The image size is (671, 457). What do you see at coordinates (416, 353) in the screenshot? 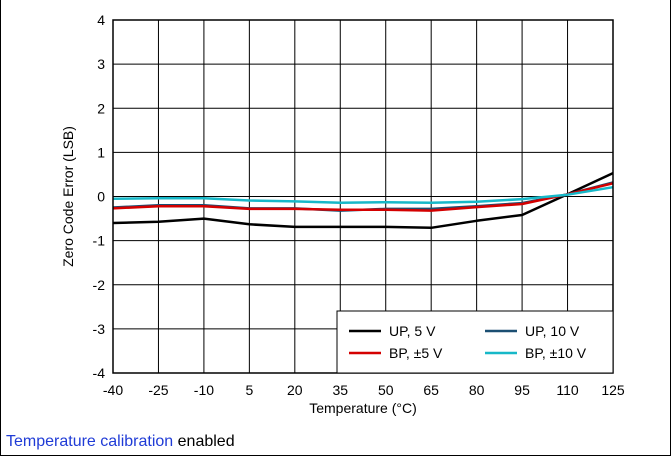
I see `legend-label-2: BP, ±5 V` at bounding box center [416, 353].